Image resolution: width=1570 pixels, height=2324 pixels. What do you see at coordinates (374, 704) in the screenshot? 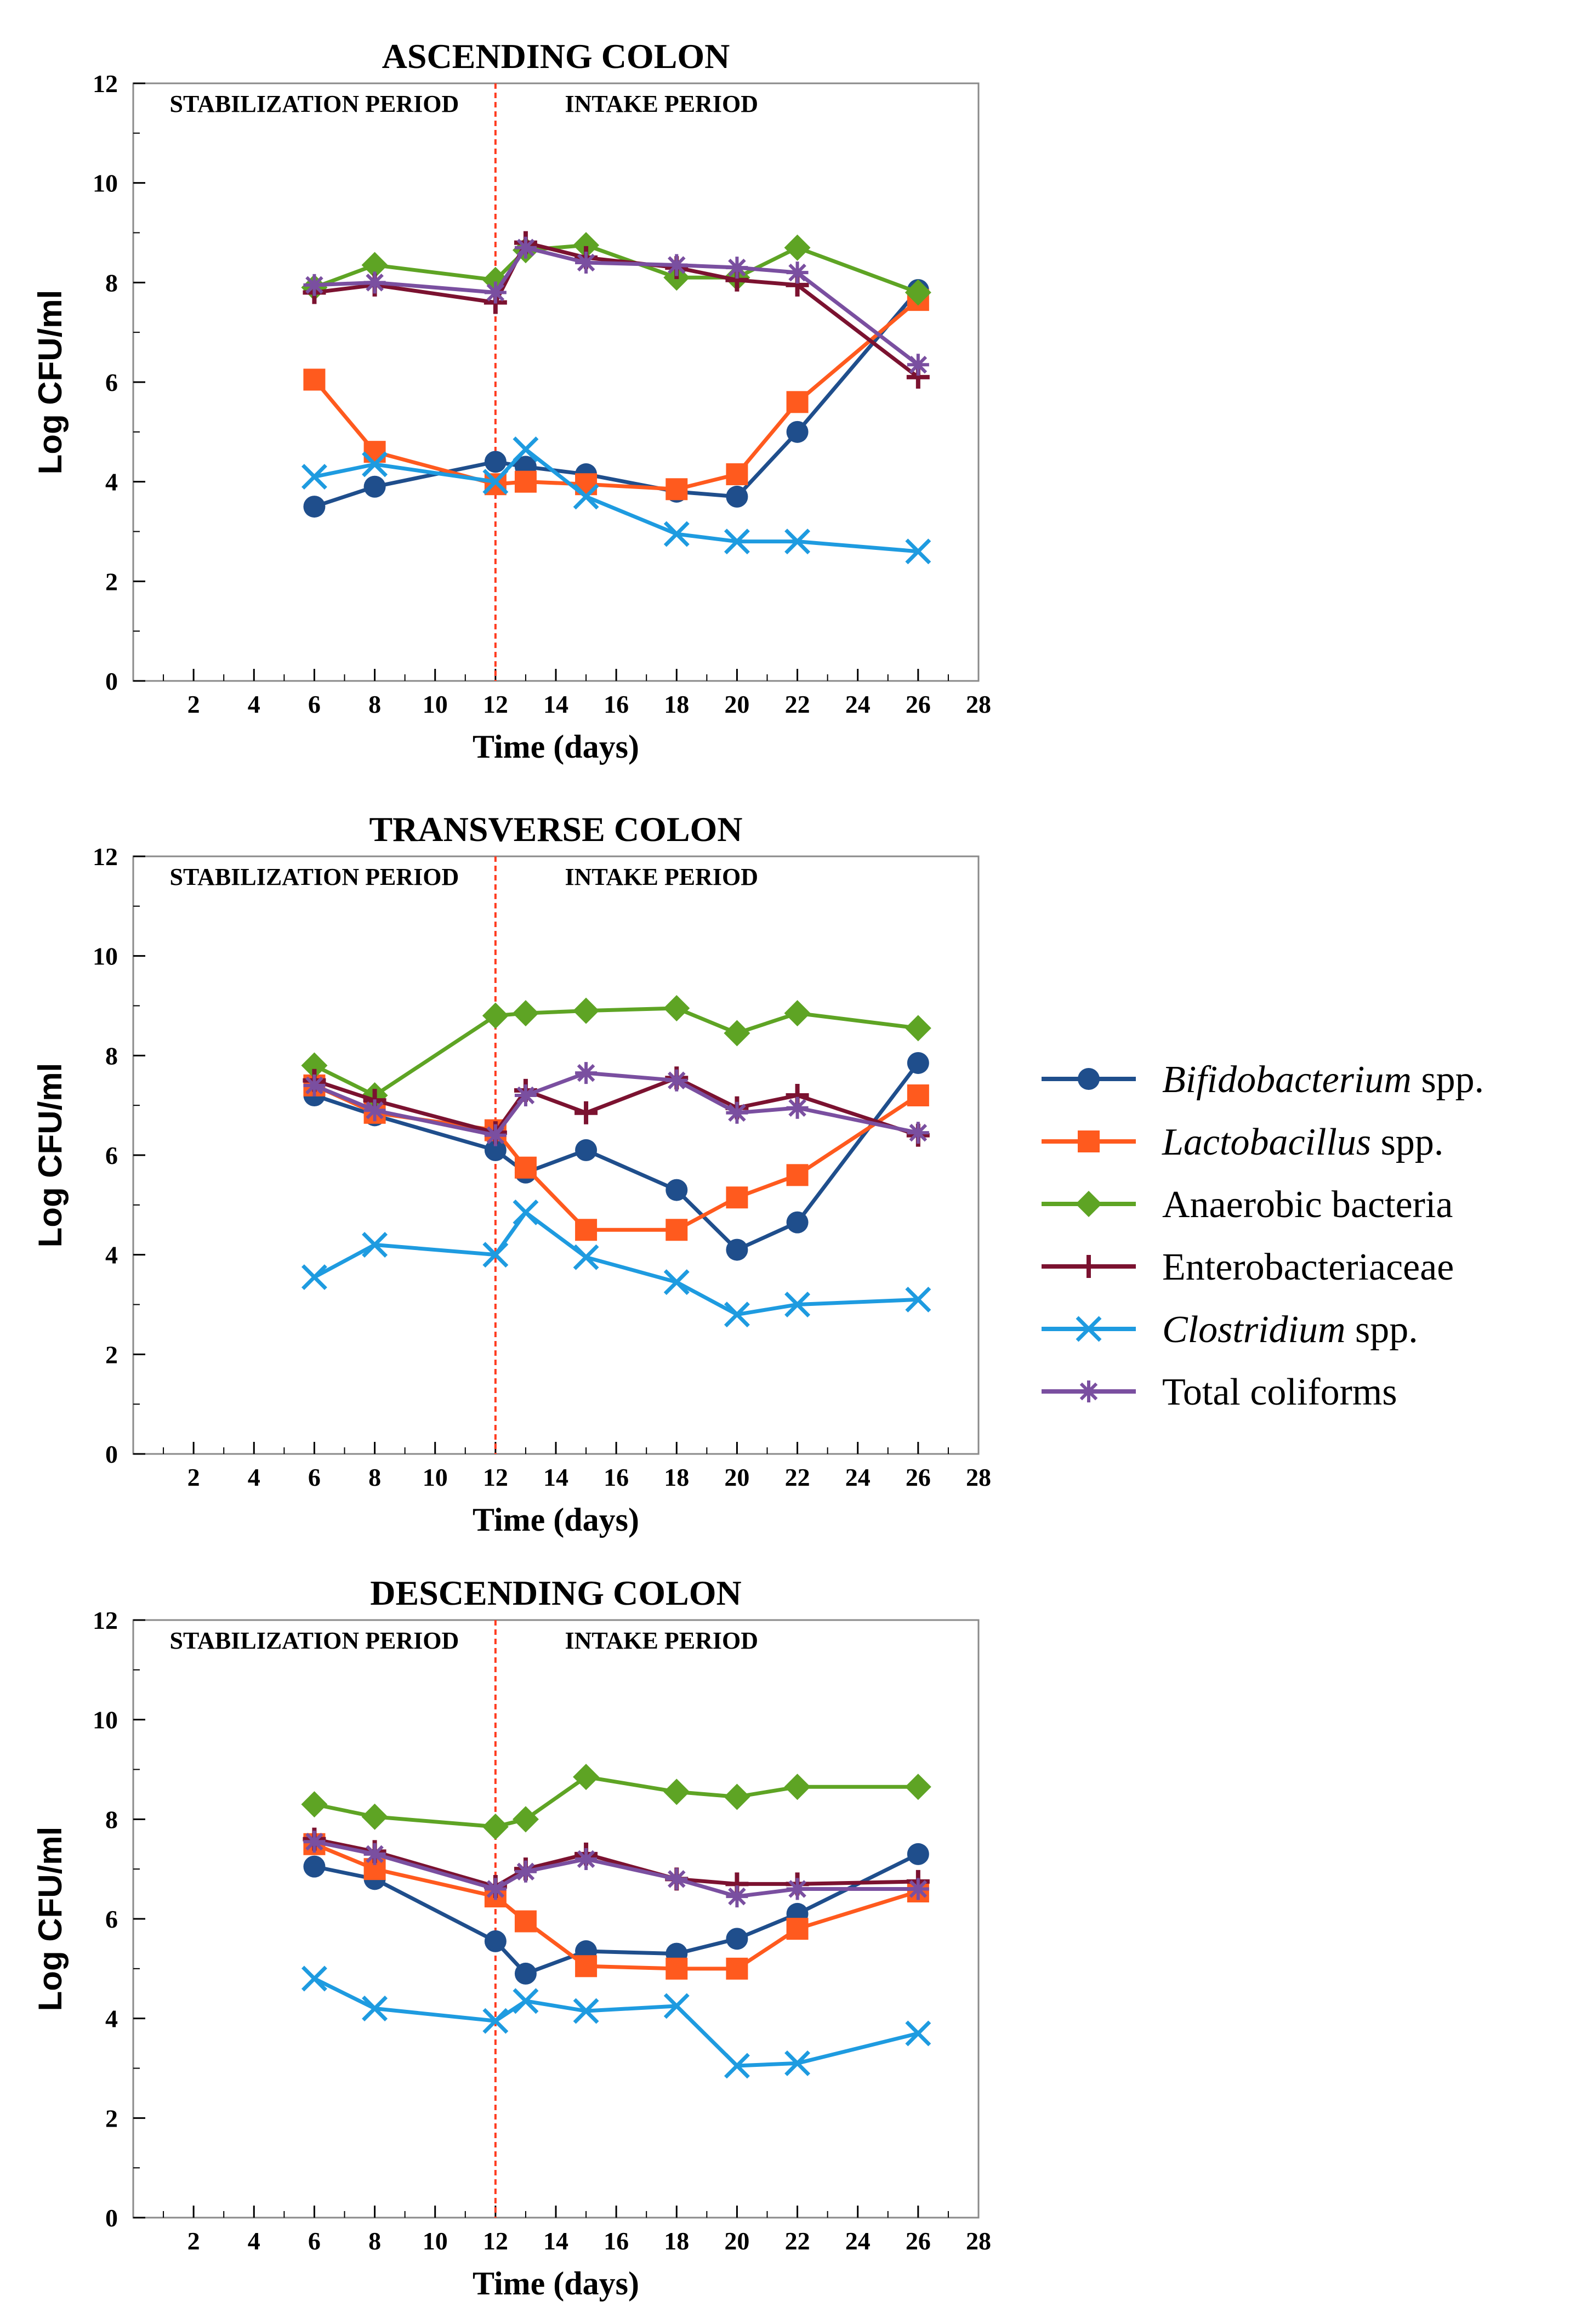
I see `x-tick-label: 8` at bounding box center [374, 704].